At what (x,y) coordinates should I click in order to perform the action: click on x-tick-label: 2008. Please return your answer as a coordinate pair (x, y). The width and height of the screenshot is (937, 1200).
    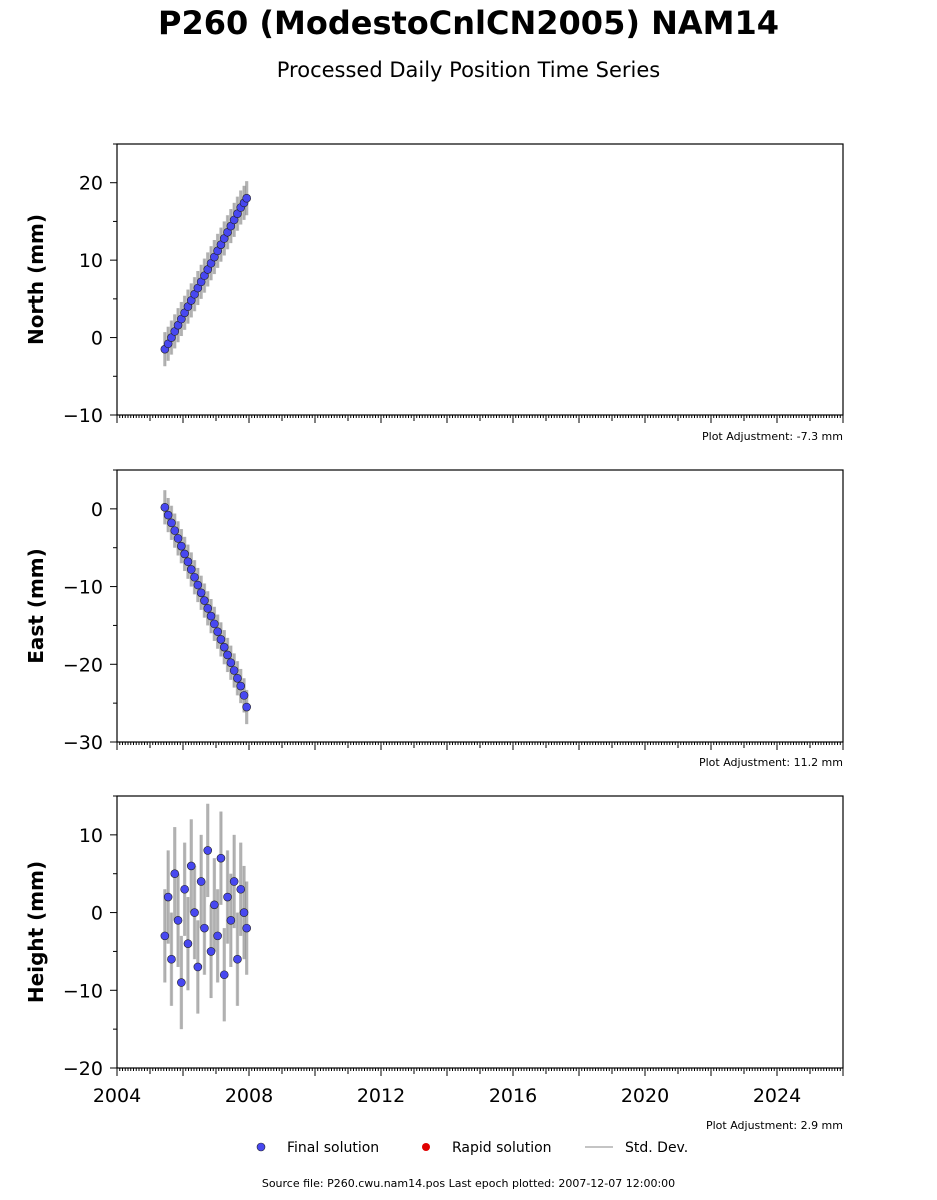
    Looking at the image, I should click on (249, 1096).